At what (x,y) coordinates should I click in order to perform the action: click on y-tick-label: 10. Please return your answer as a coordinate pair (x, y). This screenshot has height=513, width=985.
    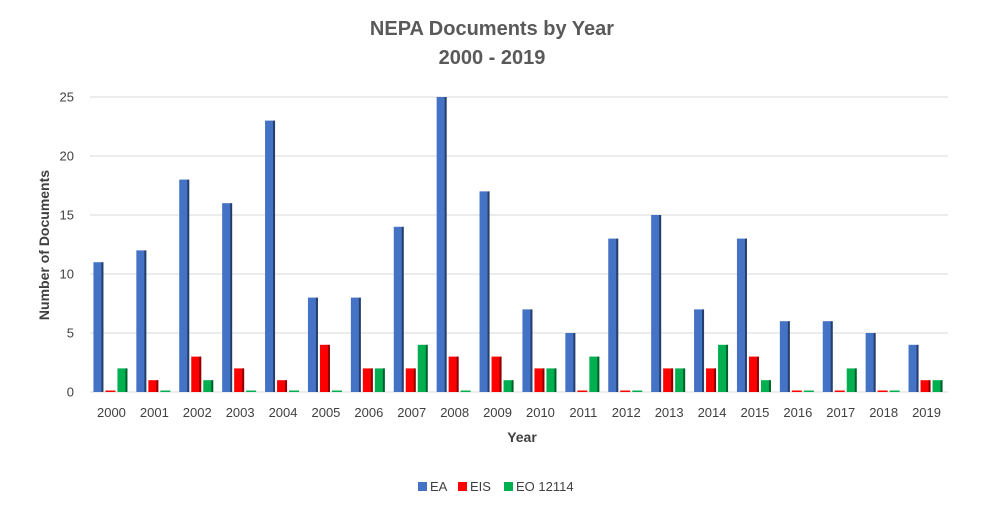
    Looking at the image, I should click on (67, 274).